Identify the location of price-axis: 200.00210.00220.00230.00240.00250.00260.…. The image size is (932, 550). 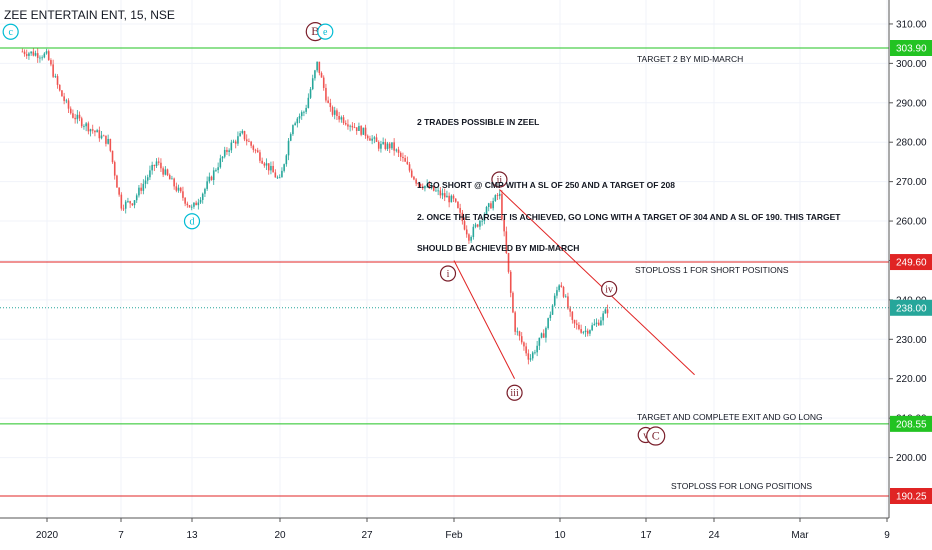
(910, 275).